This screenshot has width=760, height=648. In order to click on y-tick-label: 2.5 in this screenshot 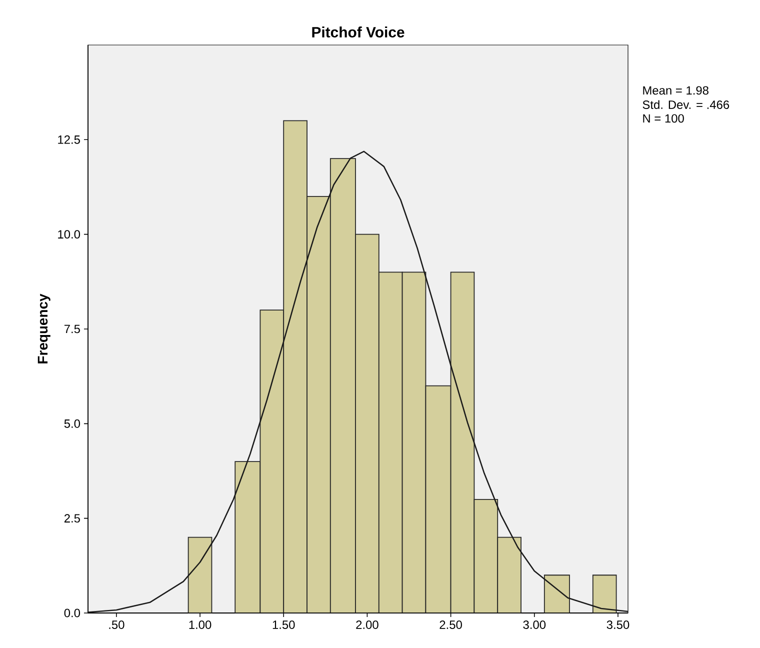, I will do `click(72, 518)`.